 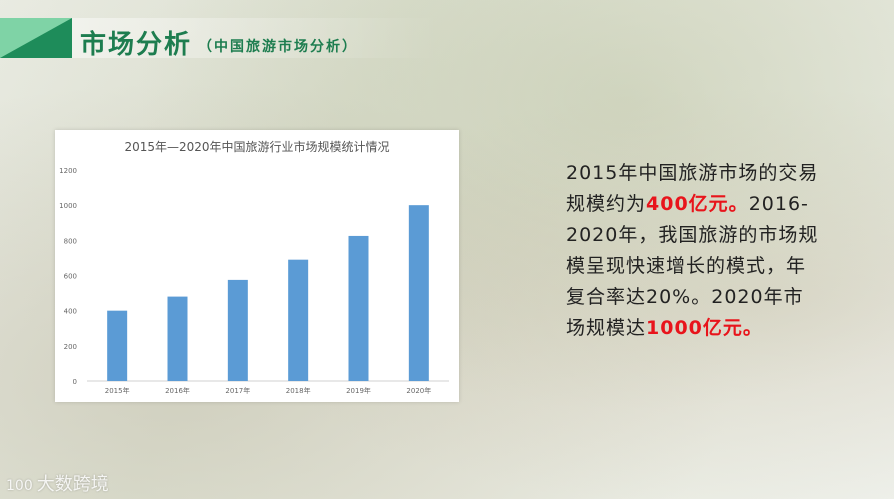 I want to click on watermark: 100 大数跨境, so click(x=57, y=483).